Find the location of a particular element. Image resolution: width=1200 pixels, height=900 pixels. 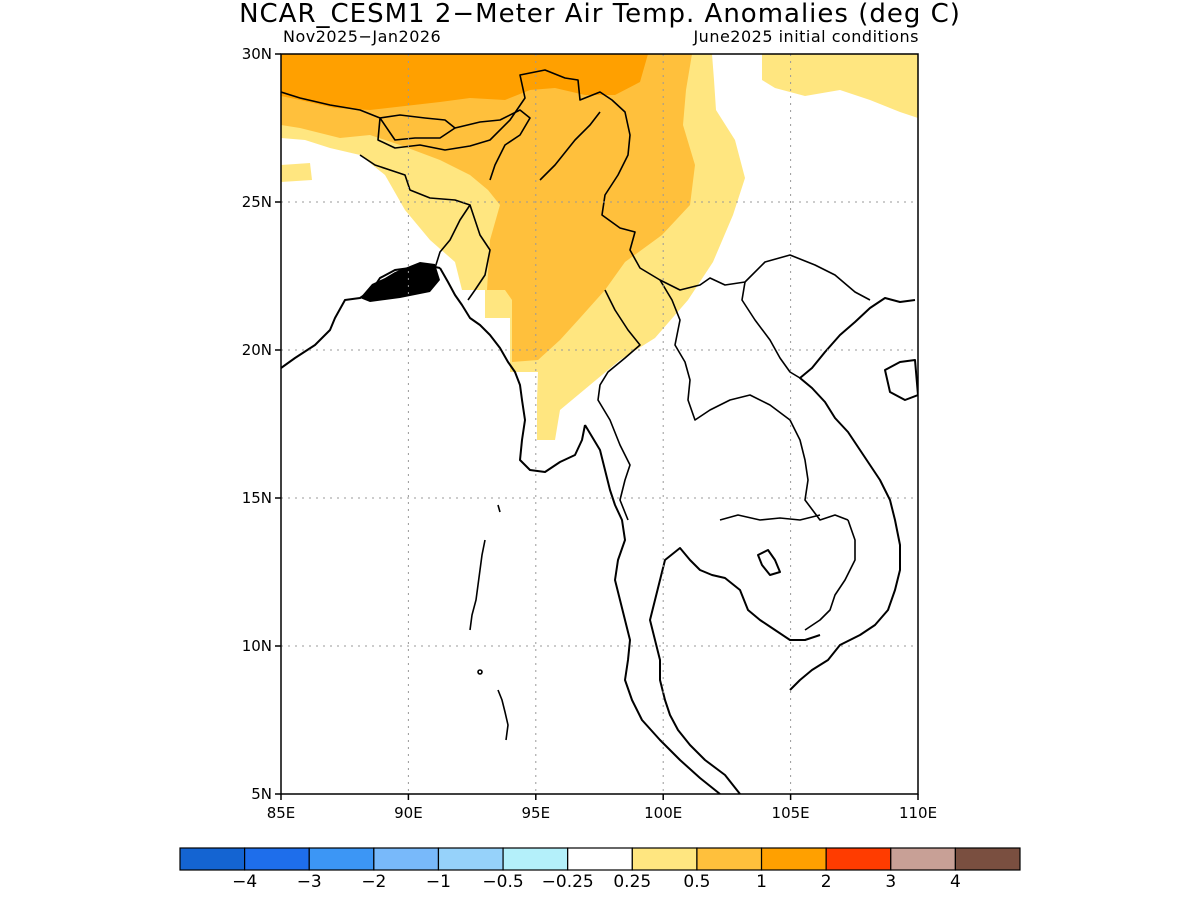

y-tick-label: 10N is located at coordinates (257, 646).